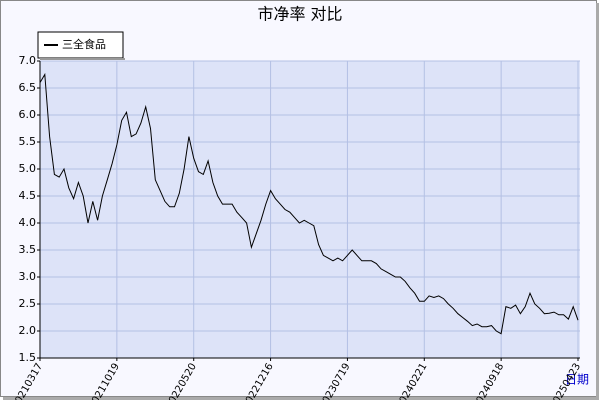 The height and width of the screenshot is (400, 600). What do you see at coordinates (28, 168) in the screenshot?
I see `y-tick-label: 5.0` at bounding box center [28, 168].